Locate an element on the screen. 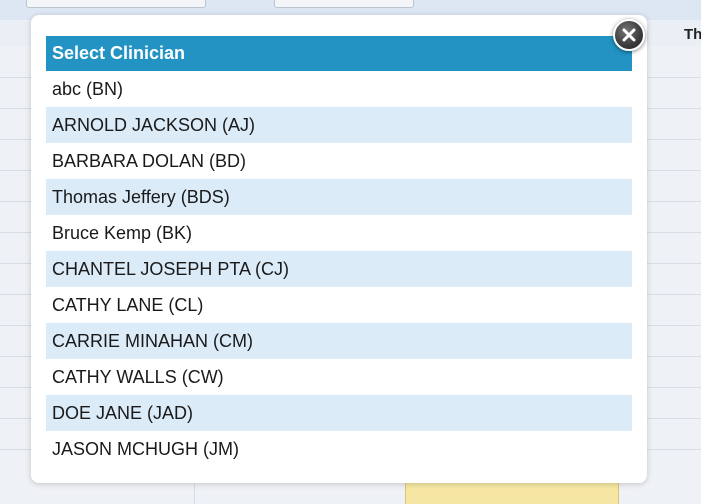  clinician-option: CATHY WALLS (CW) is located at coordinates (138, 377).